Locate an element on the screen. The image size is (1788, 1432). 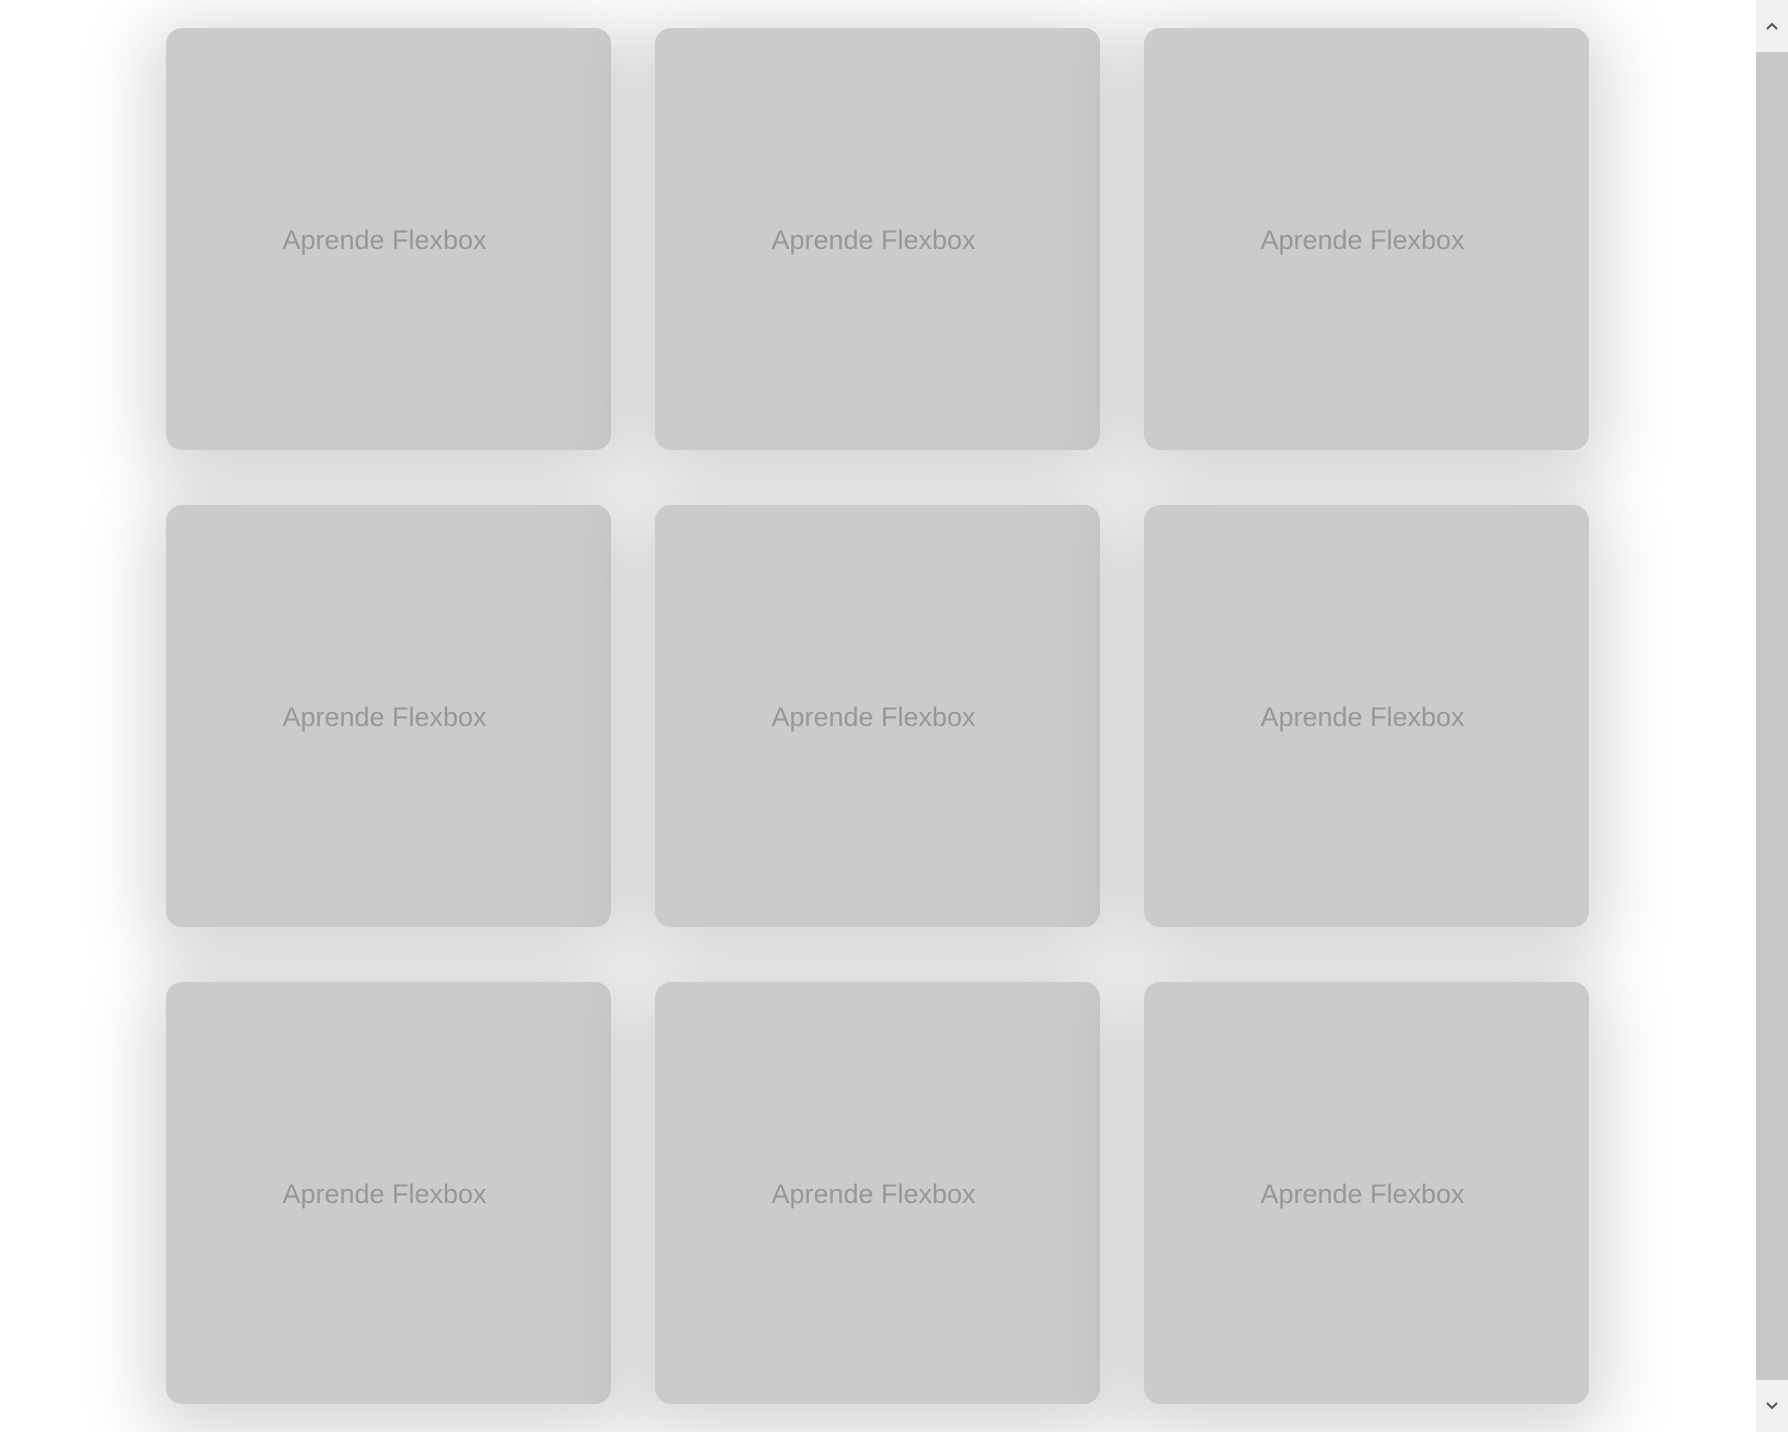
card-6: Aprende Flexbox is located at coordinates (1366, 716).